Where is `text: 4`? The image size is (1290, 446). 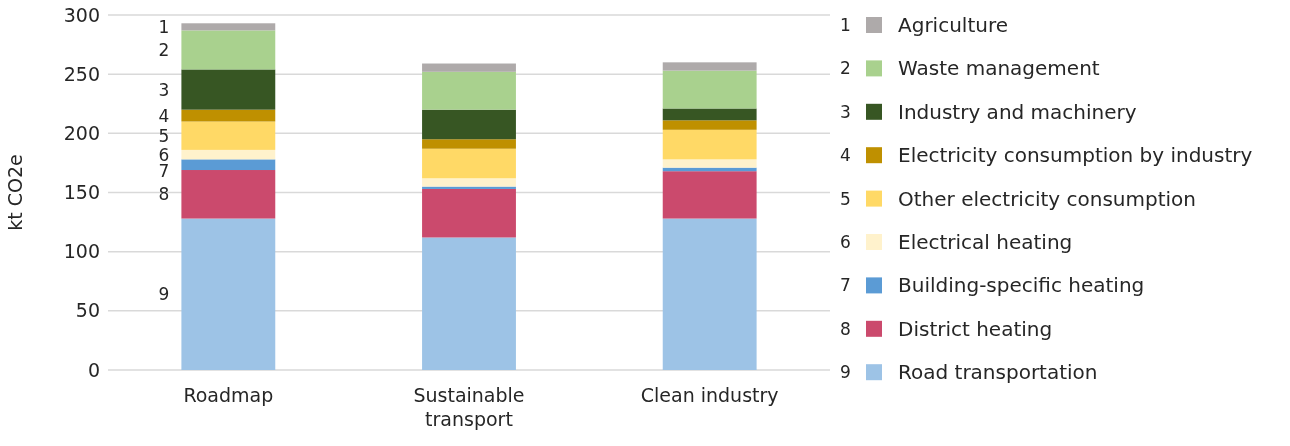 text: 4 is located at coordinates (845, 155).